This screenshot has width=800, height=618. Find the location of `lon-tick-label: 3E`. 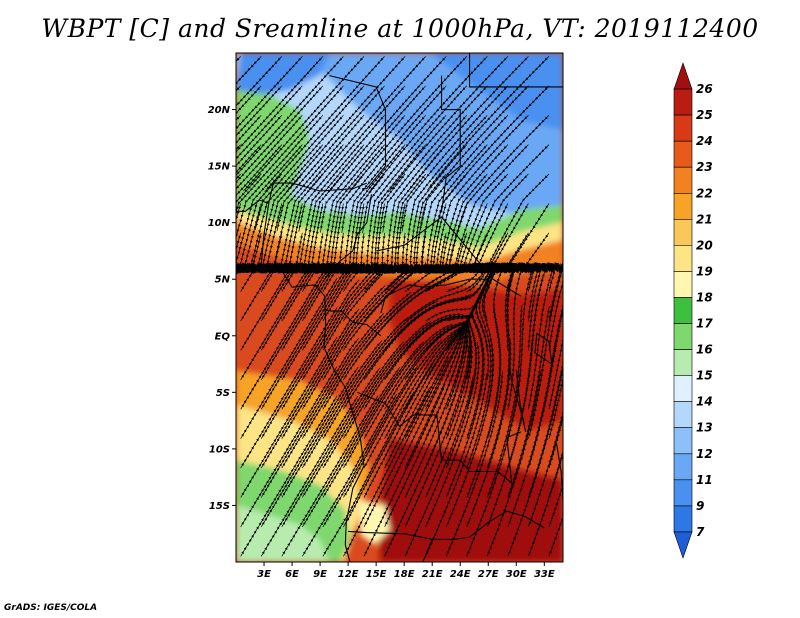

lon-tick-label: 3E is located at coordinates (264, 574).